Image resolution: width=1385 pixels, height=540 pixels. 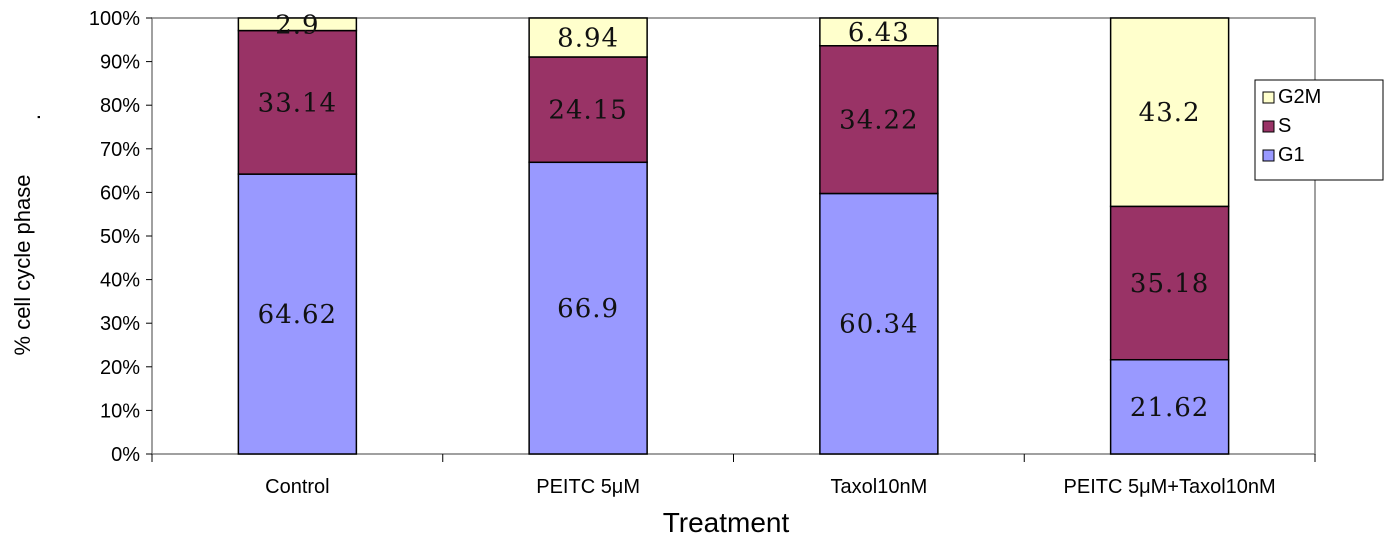 I want to click on y-axis: 0% 10% 20% 30% 40% 50% 60% 70% 80% 90% 100%, so click(x=120, y=237).